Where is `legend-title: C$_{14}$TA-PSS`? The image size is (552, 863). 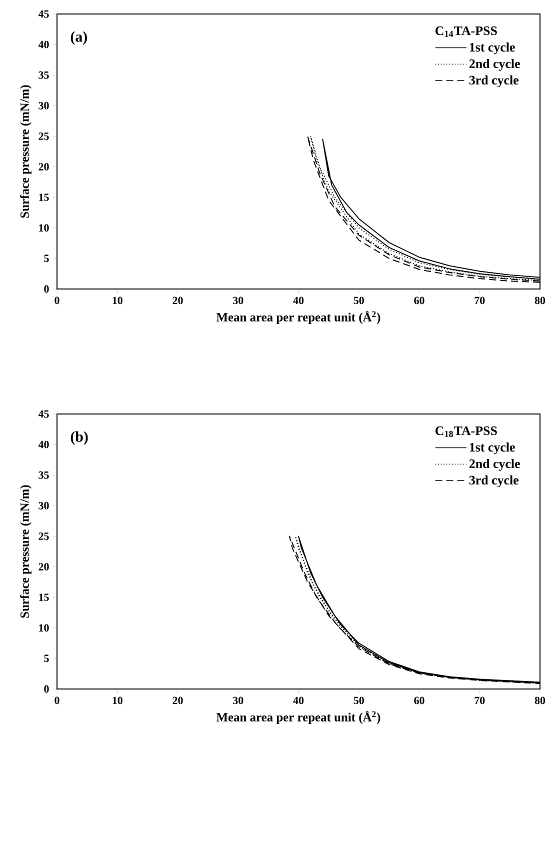 legend-title: C$_{14}$TA-PSS is located at coordinates (466, 31).